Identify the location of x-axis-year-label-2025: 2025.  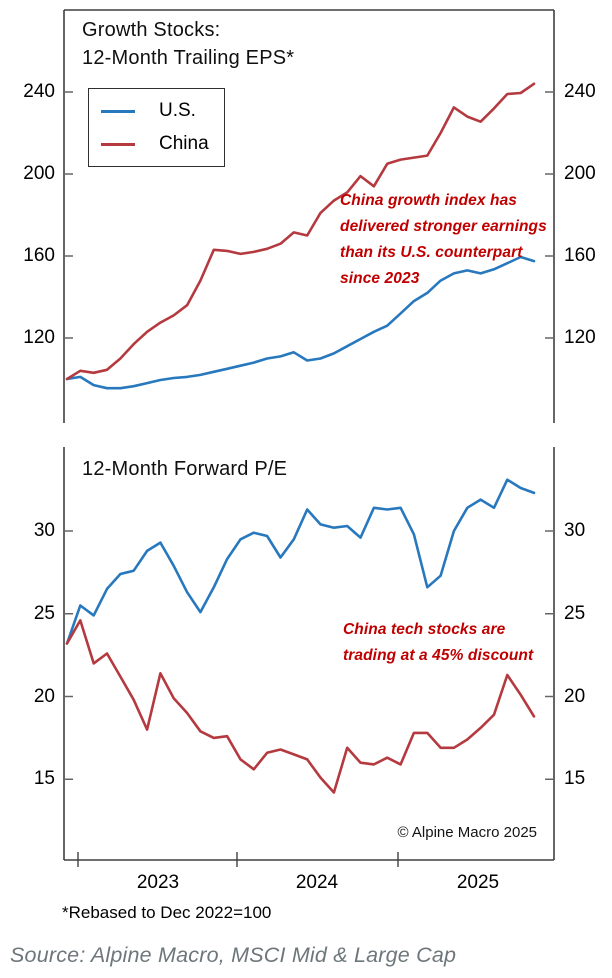
(478, 882).